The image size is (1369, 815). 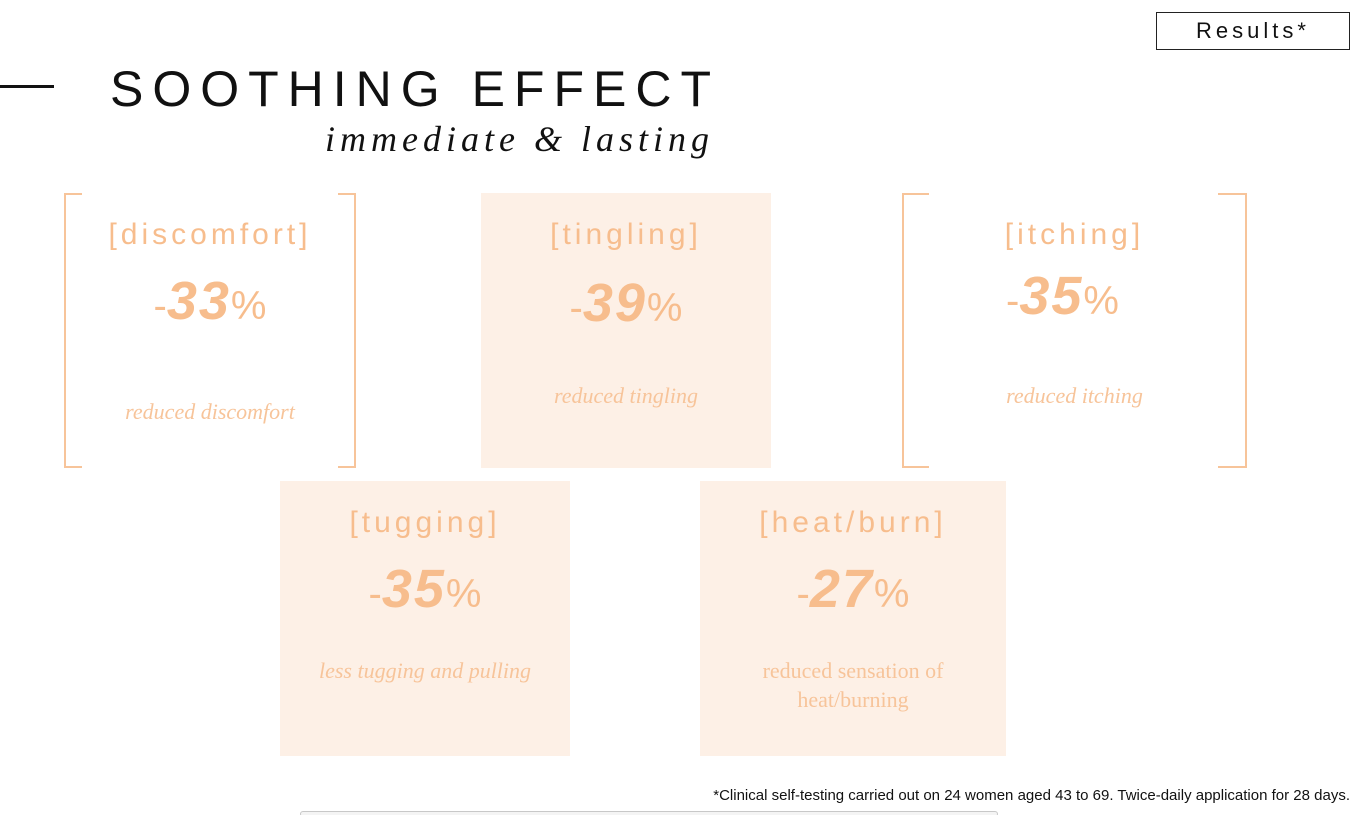 What do you see at coordinates (853, 685) in the screenshot?
I see `card-description: reduced sensation of heat/burning` at bounding box center [853, 685].